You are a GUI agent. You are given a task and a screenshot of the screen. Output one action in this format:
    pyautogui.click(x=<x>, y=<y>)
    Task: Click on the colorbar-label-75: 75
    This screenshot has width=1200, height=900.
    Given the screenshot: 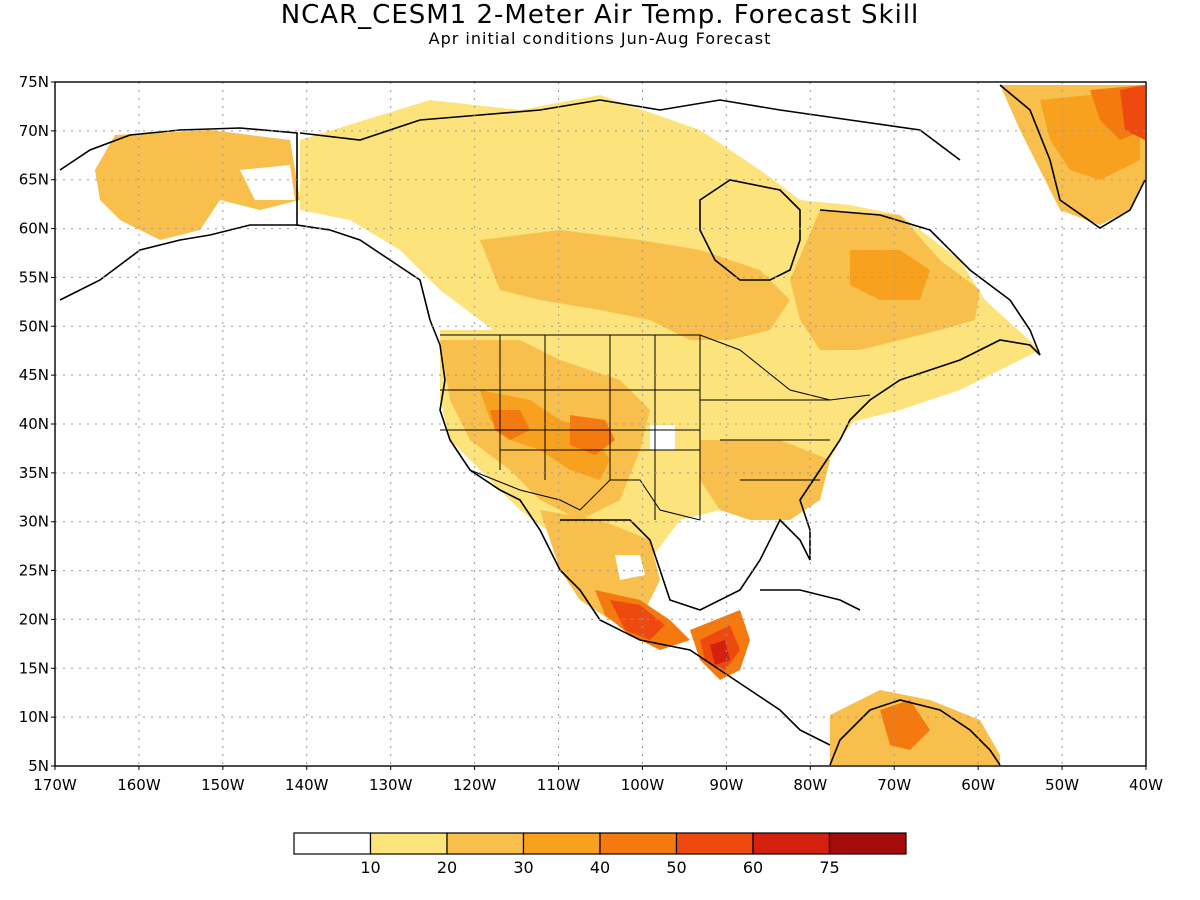 What is the action you would take?
    pyautogui.click(x=829, y=867)
    